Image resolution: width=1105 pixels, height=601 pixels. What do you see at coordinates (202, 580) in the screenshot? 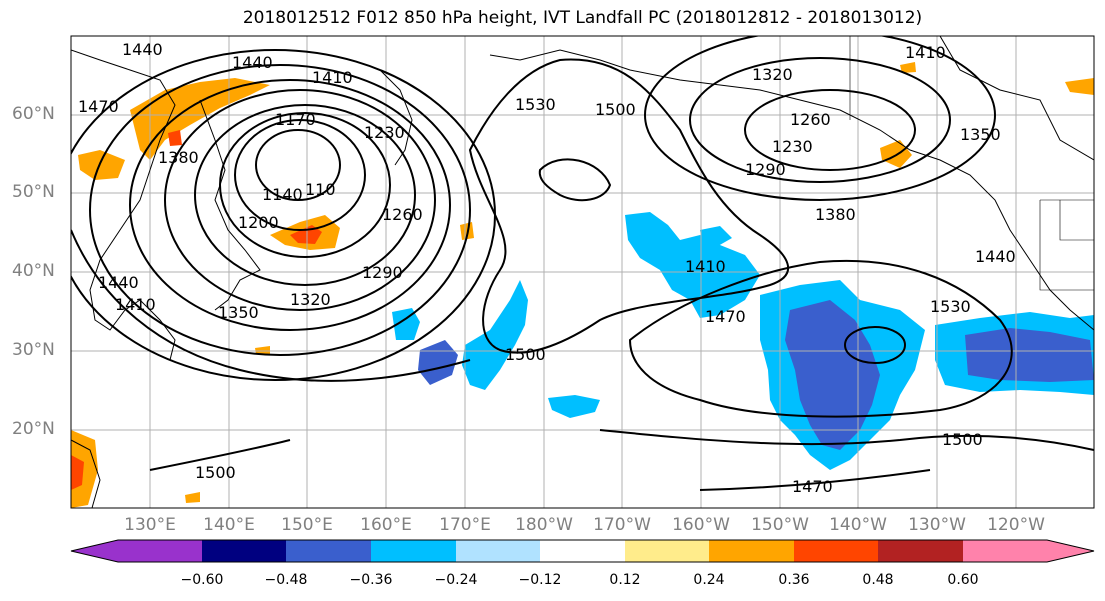
I see `colorbar-tick: −0.60` at bounding box center [202, 580].